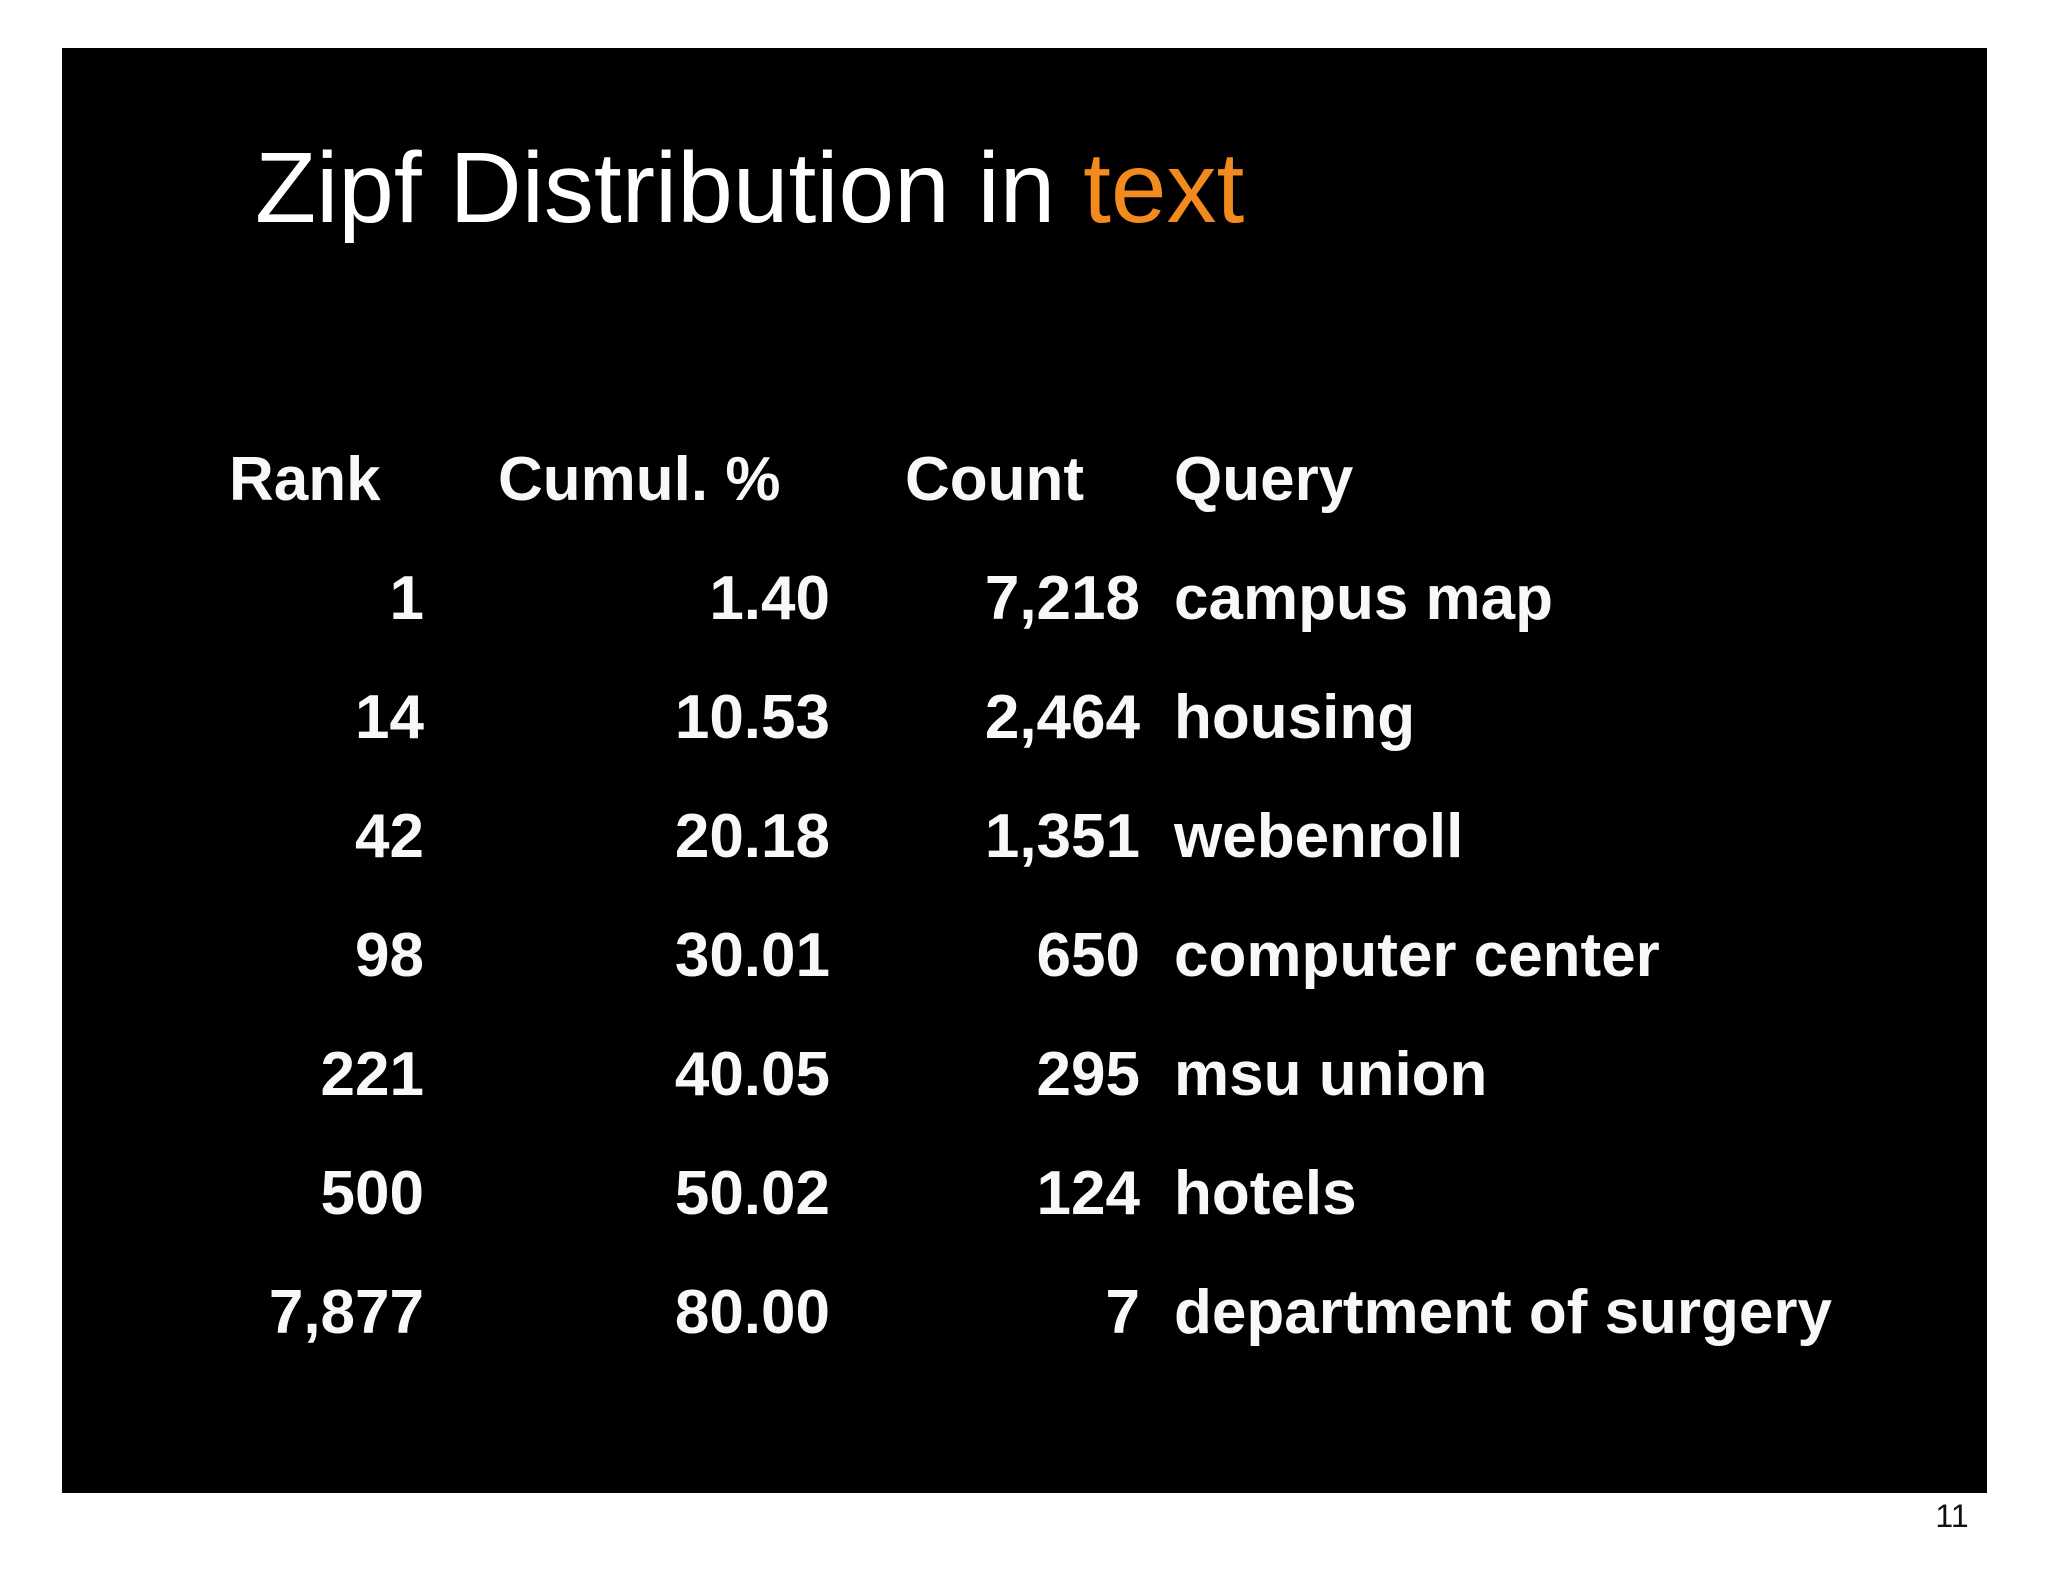 Image resolution: width=2048 pixels, height=1582 pixels. What do you see at coordinates (752, 955) in the screenshot?
I see `cumul-cell: 30.01` at bounding box center [752, 955].